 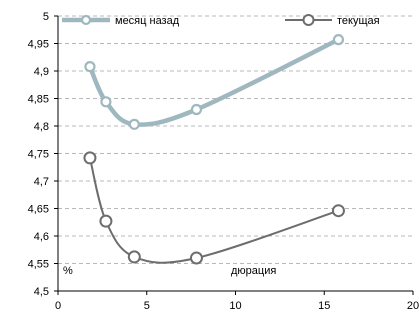 I want to click on y-tick-label: 4,55, so click(x=38, y=265).